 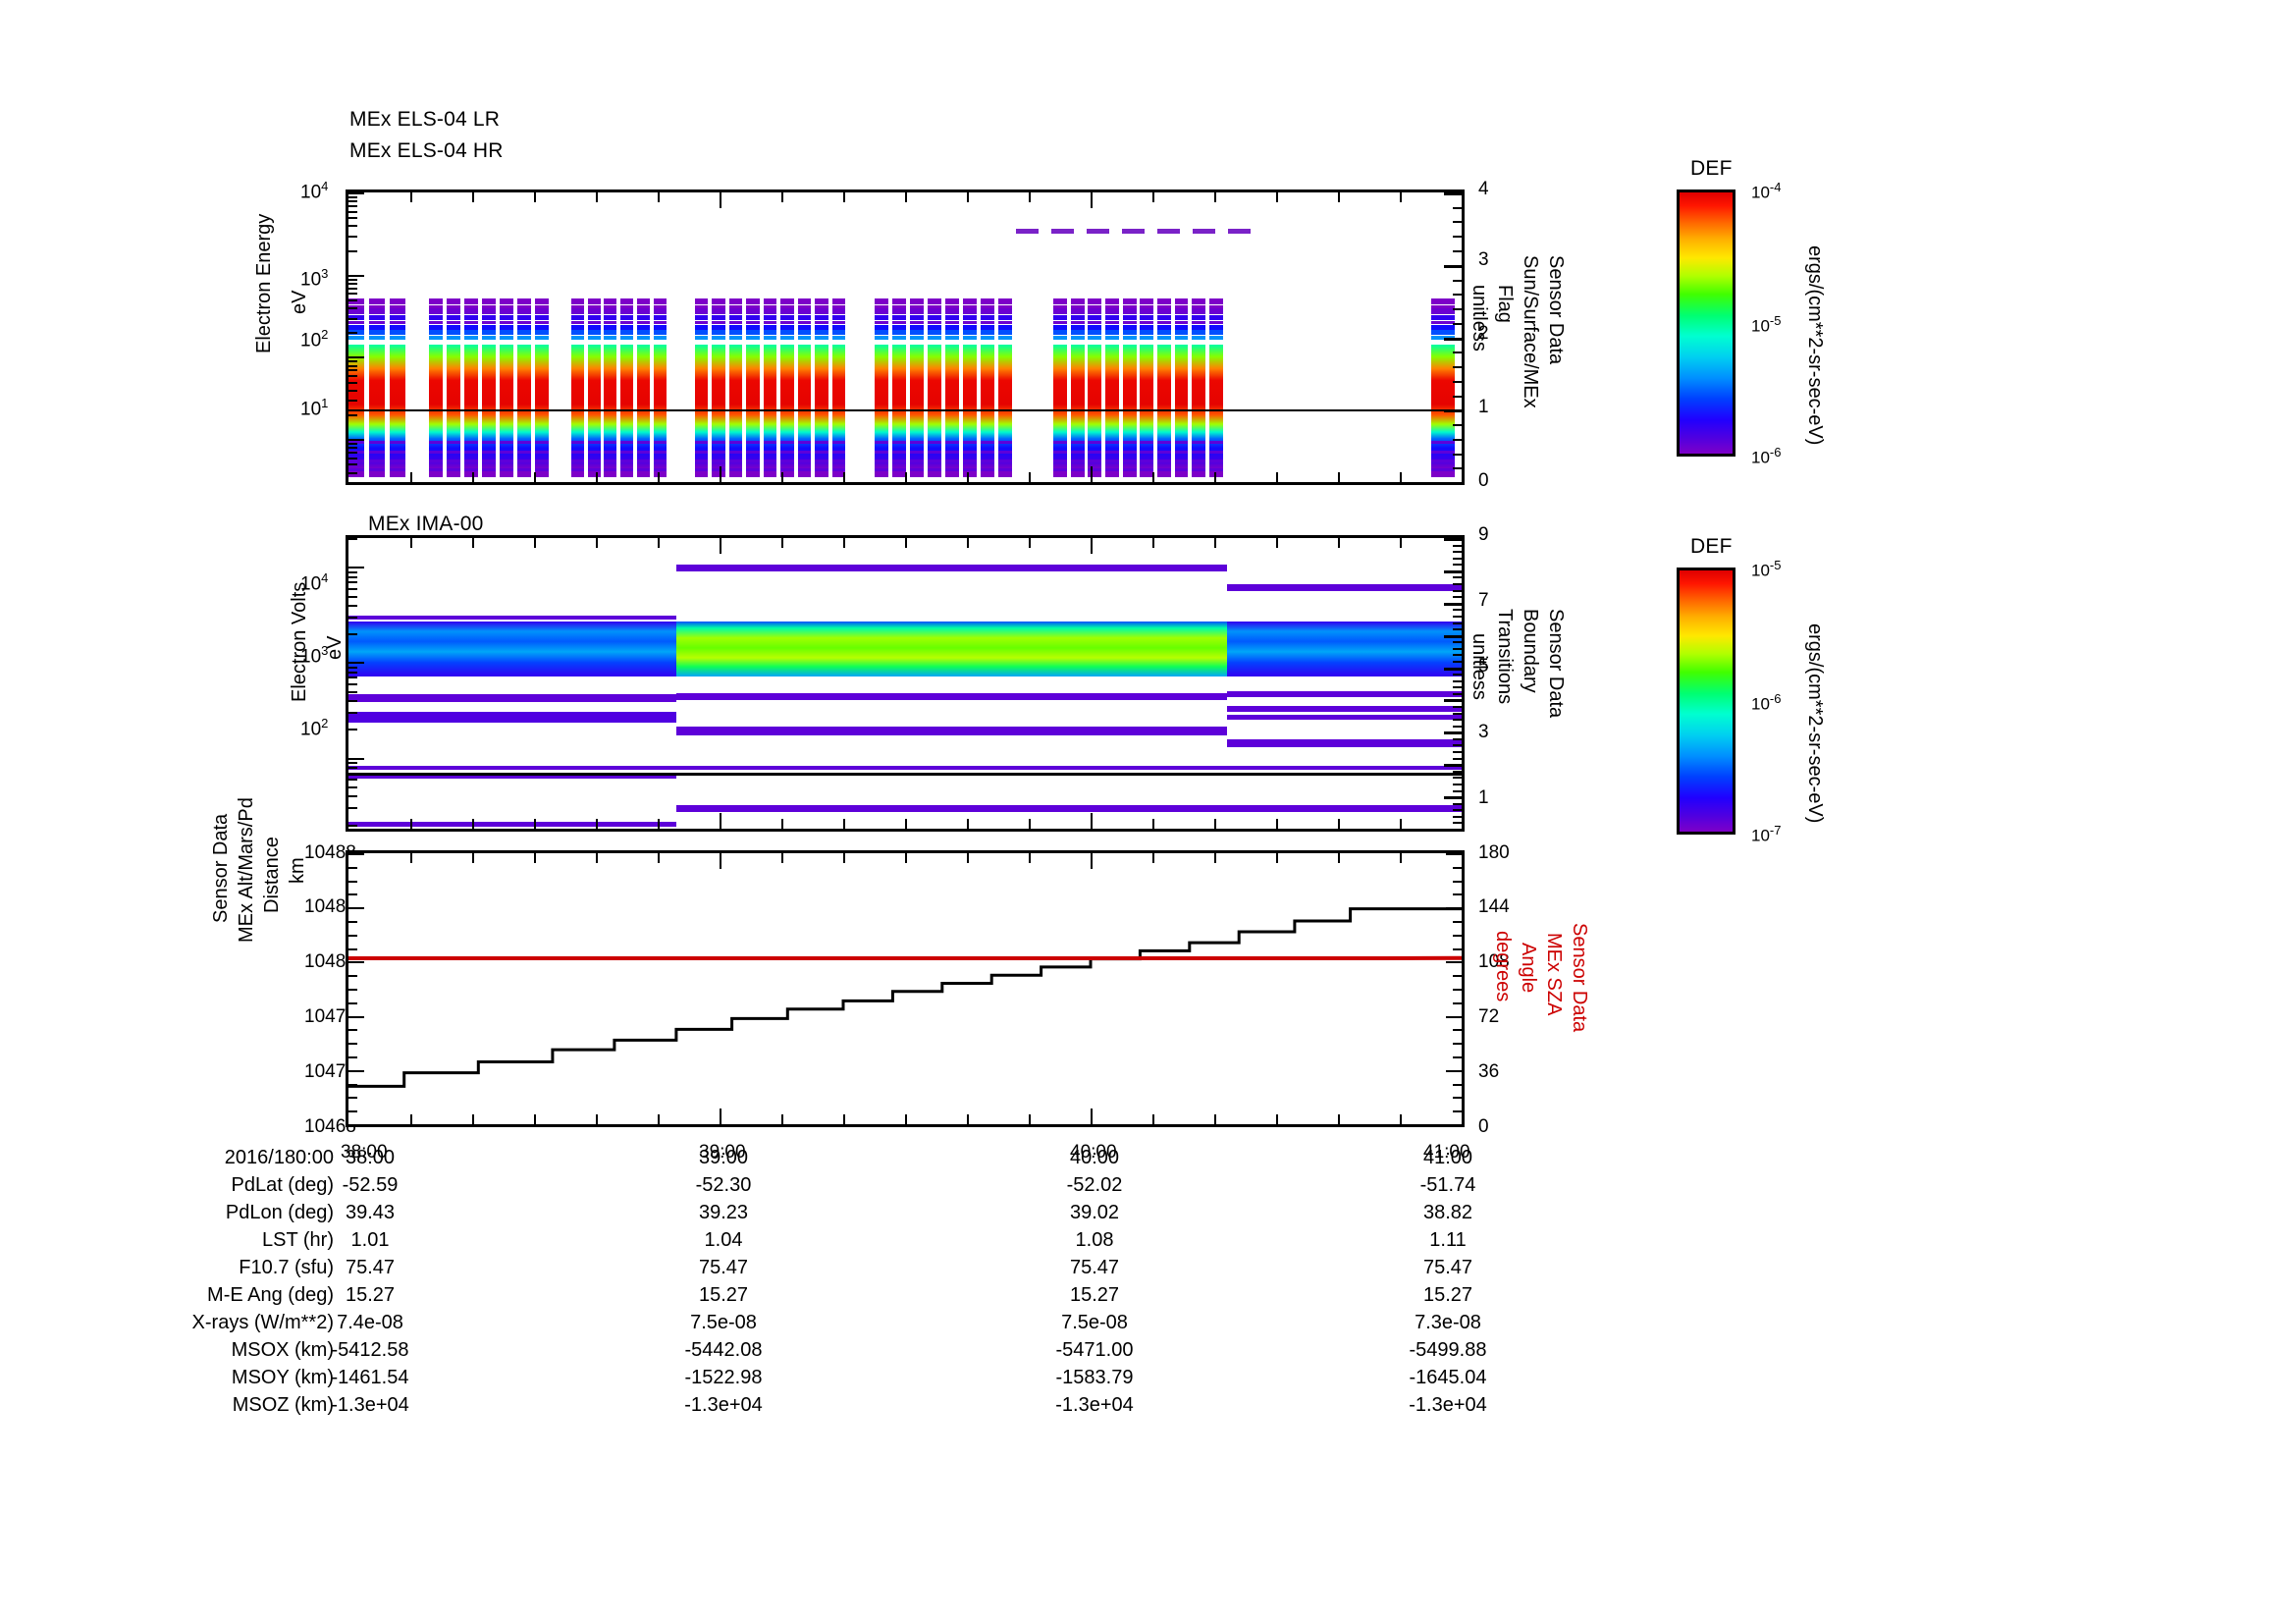 What do you see at coordinates (905, 683) in the screenshot?
I see `ima-spectrogram-panel` at bounding box center [905, 683].